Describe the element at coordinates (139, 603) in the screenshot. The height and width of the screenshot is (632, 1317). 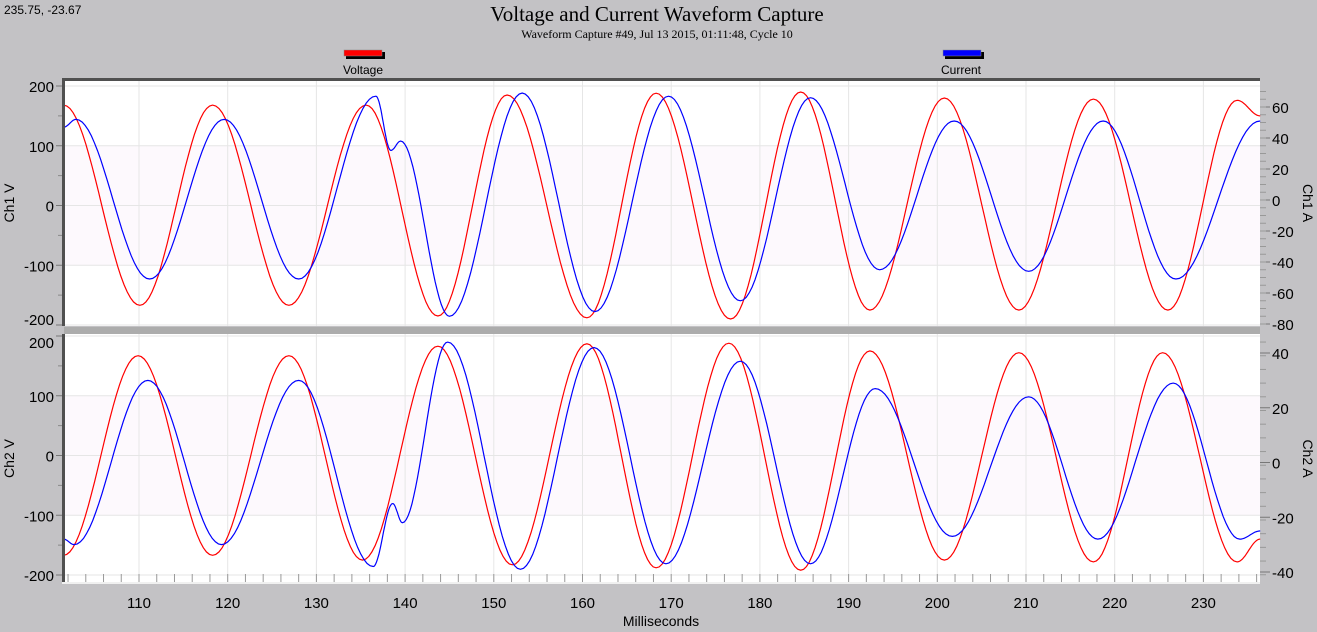
I see `x-tick-label: 110` at that location.